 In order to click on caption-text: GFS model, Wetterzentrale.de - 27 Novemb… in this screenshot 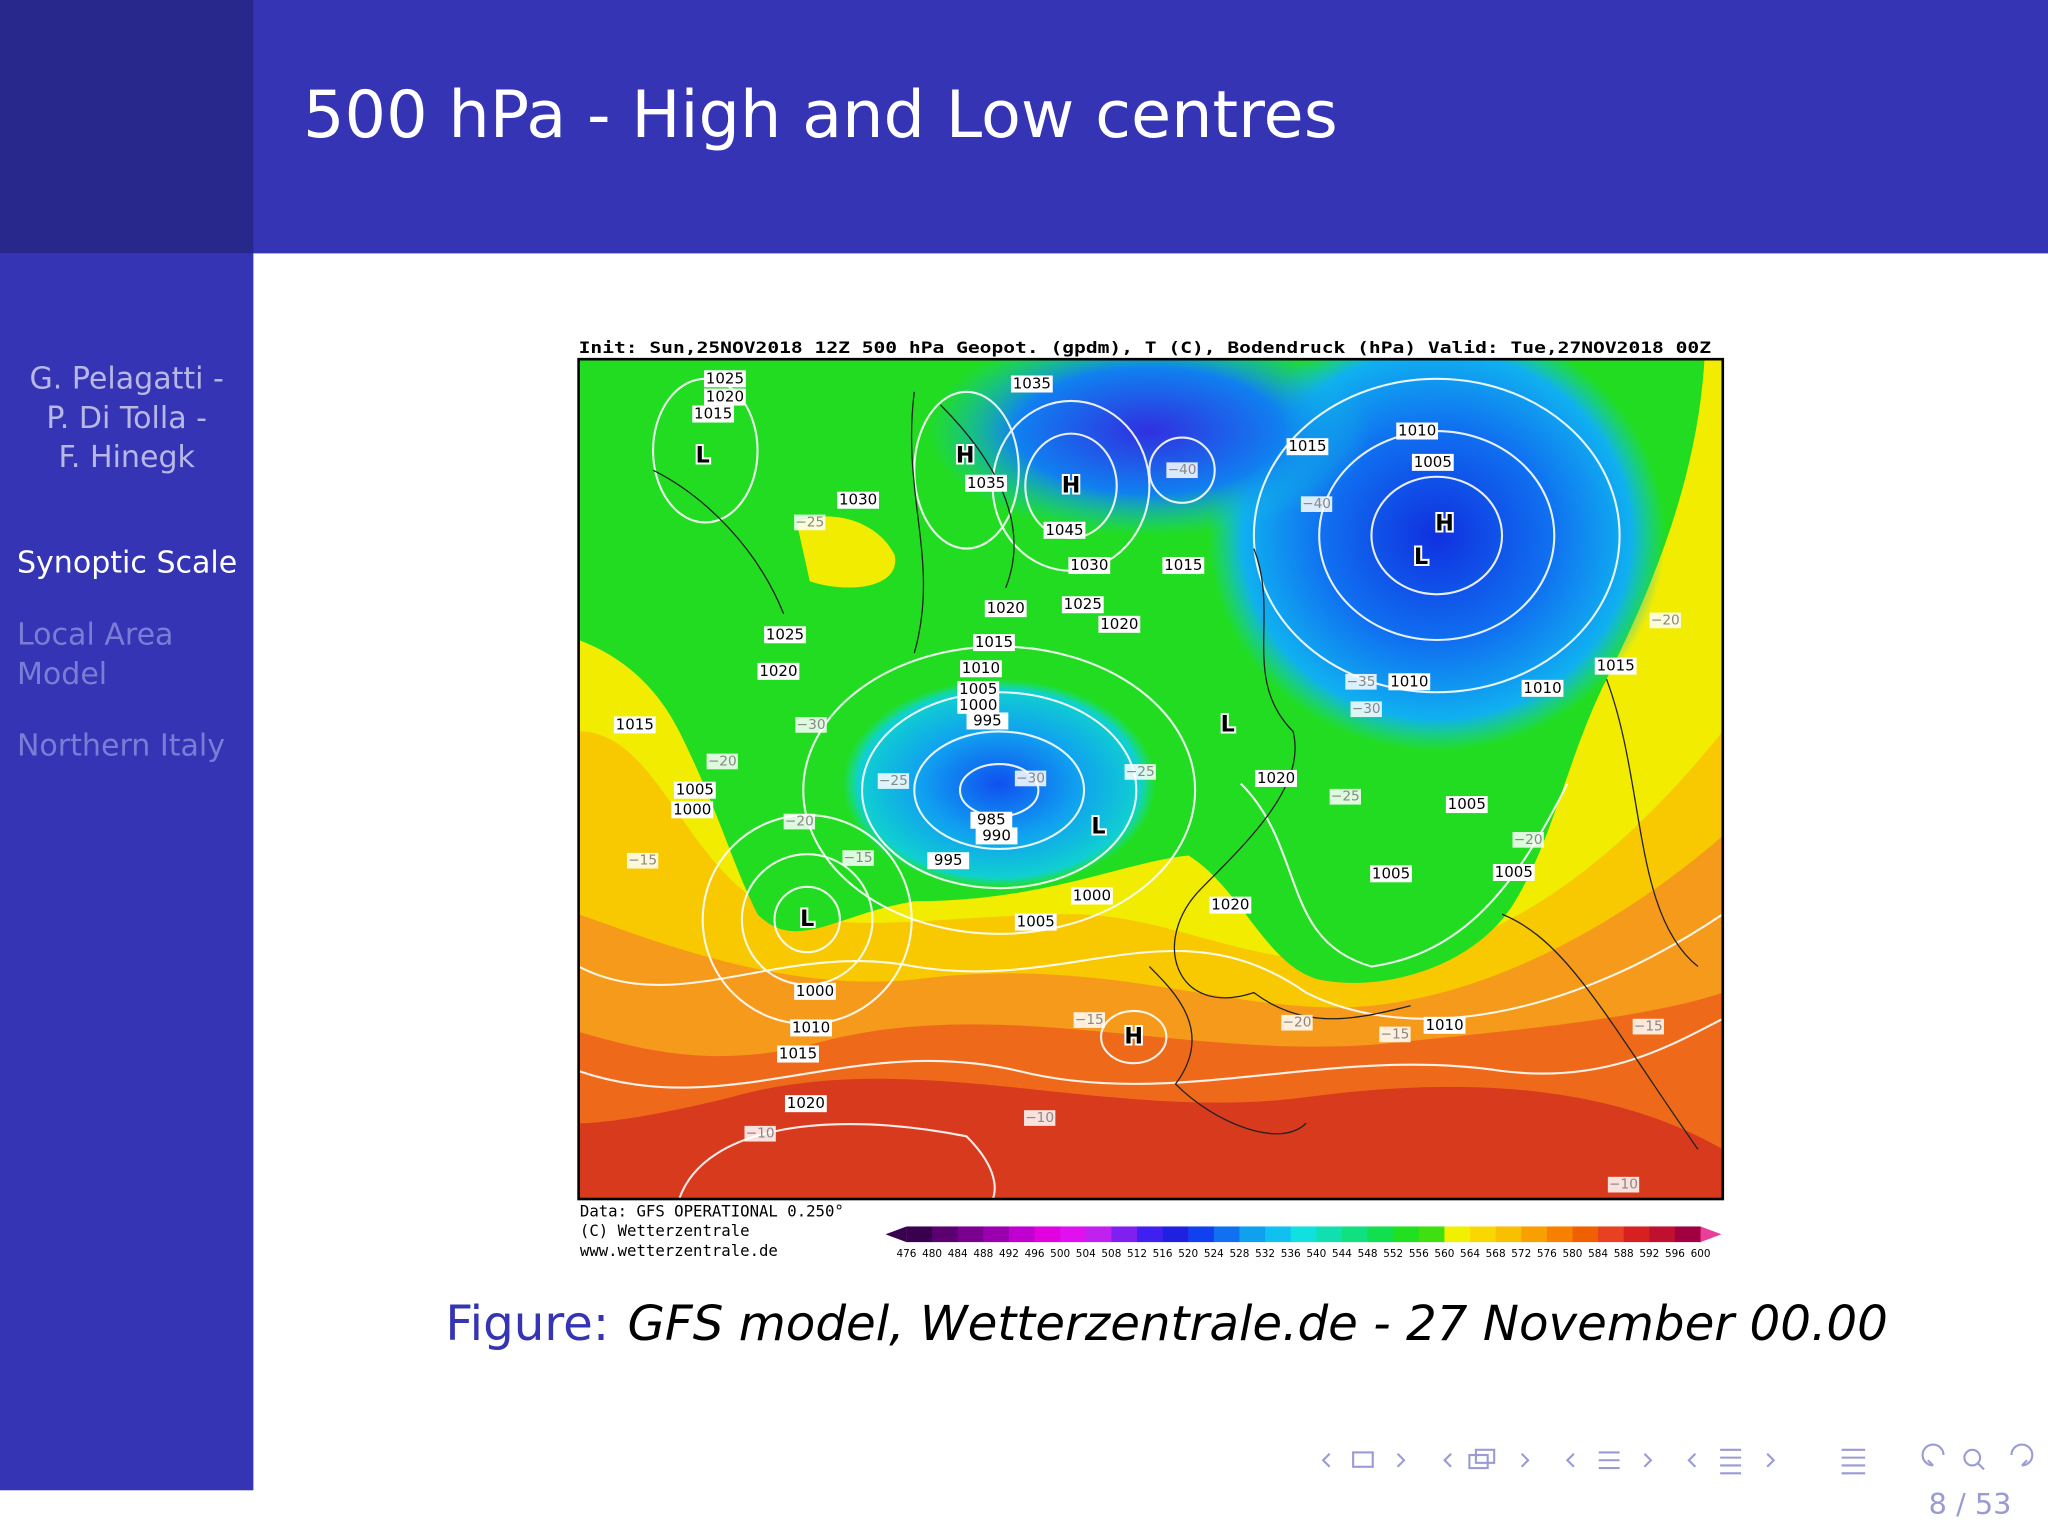, I will do `click(1257, 1324)`.